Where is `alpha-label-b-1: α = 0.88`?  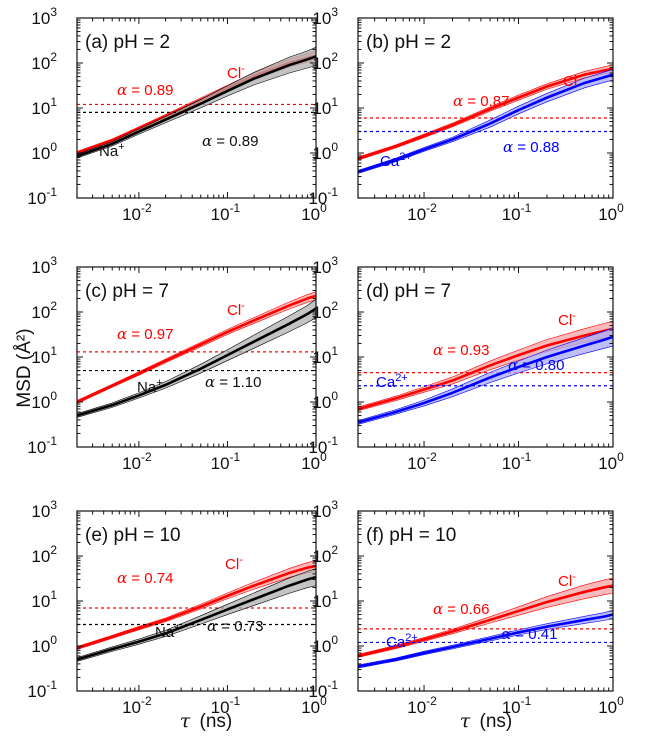 alpha-label-b-1: α = 0.88 is located at coordinates (531, 147).